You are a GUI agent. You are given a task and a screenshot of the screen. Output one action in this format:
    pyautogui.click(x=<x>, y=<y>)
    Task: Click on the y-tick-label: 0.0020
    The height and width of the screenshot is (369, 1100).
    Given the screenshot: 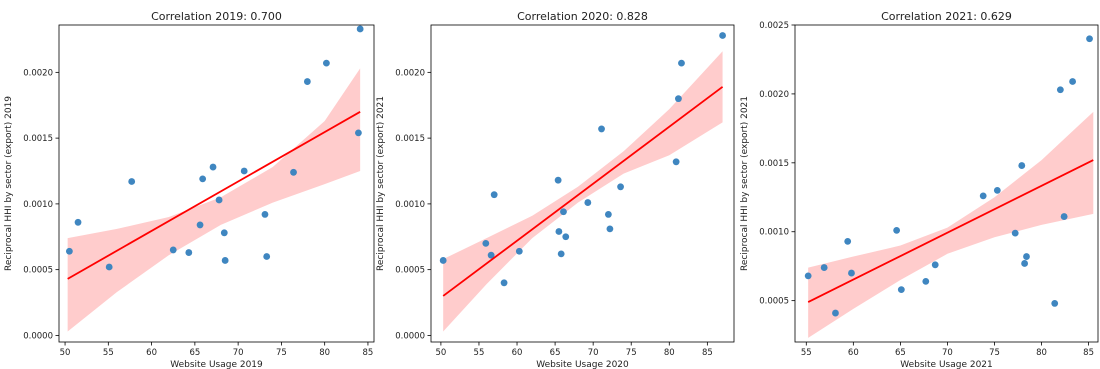 What is the action you would take?
    pyautogui.click(x=774, y=95)
    